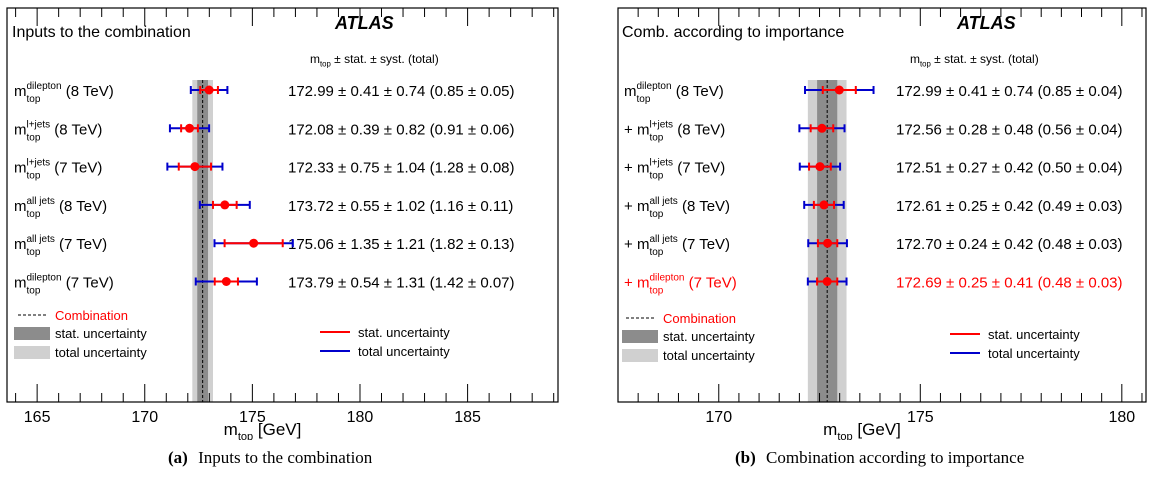  I want to click on panel-a-tick-label: 175, so click(252, 417).